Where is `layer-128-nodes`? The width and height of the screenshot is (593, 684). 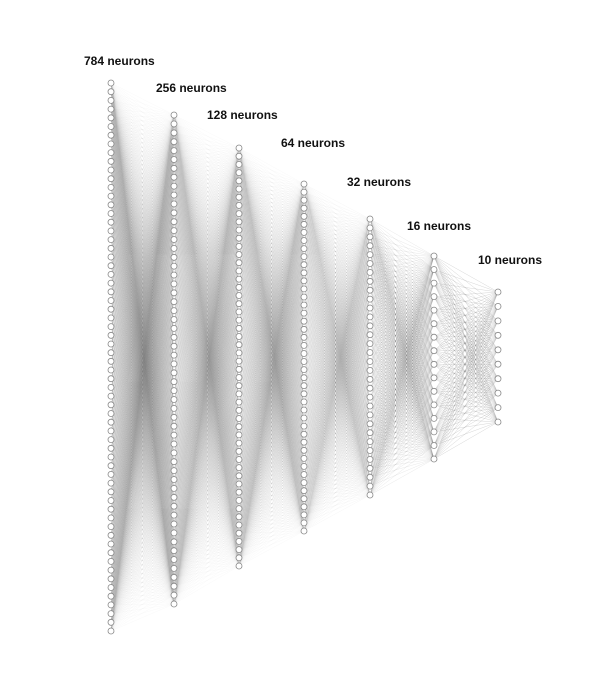
layer-128-nodes is located at coordinates (239, 357).